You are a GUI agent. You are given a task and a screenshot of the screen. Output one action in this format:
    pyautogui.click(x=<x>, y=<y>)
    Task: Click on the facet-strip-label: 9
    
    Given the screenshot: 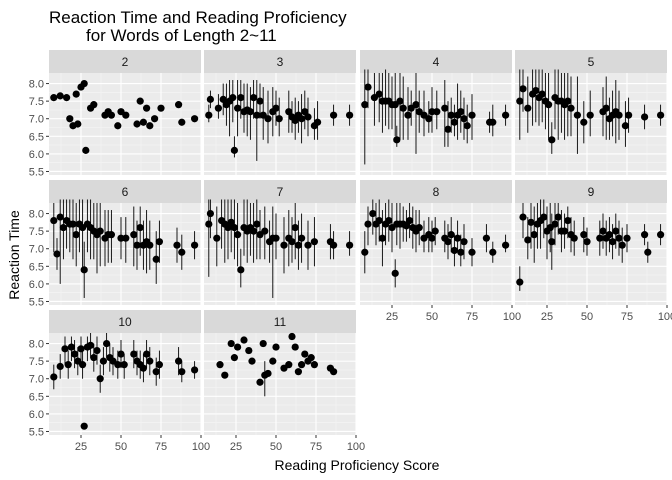 What is the action you would take?
    pyautogui.click(x=591, y=192)
    